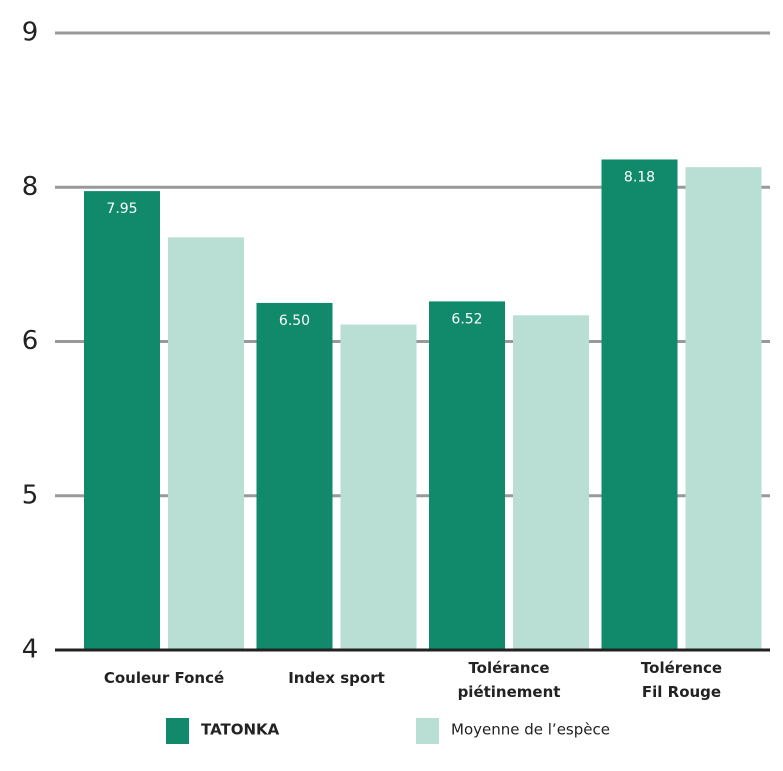 Image resolution: width=783 pixels, height=771 pixels. What do you see at coordinates (30, 650) in the screenshot?
I see `y-tick-label: 4` at bounding box center [30, 650].